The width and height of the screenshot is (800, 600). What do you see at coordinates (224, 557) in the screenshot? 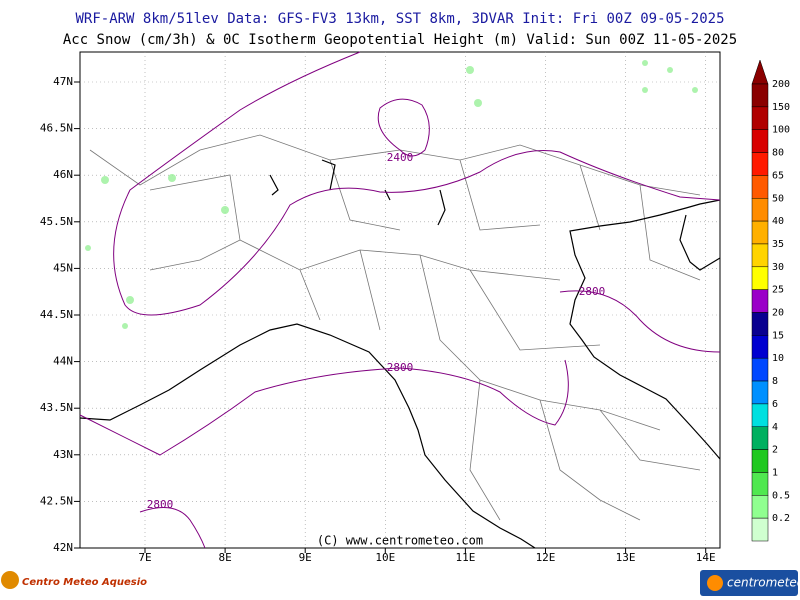
I see `lon-label: 8E` at bounding box center [224, 557].